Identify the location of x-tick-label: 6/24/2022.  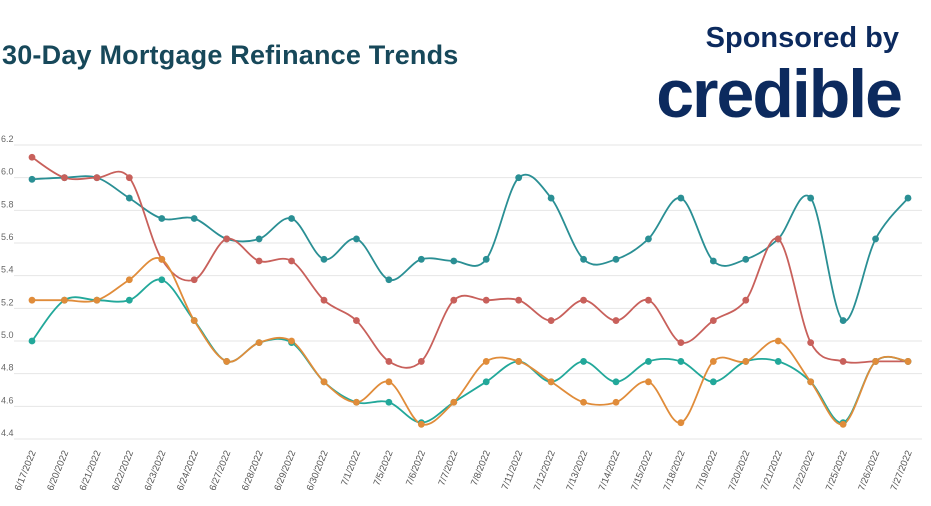
(188, 470).